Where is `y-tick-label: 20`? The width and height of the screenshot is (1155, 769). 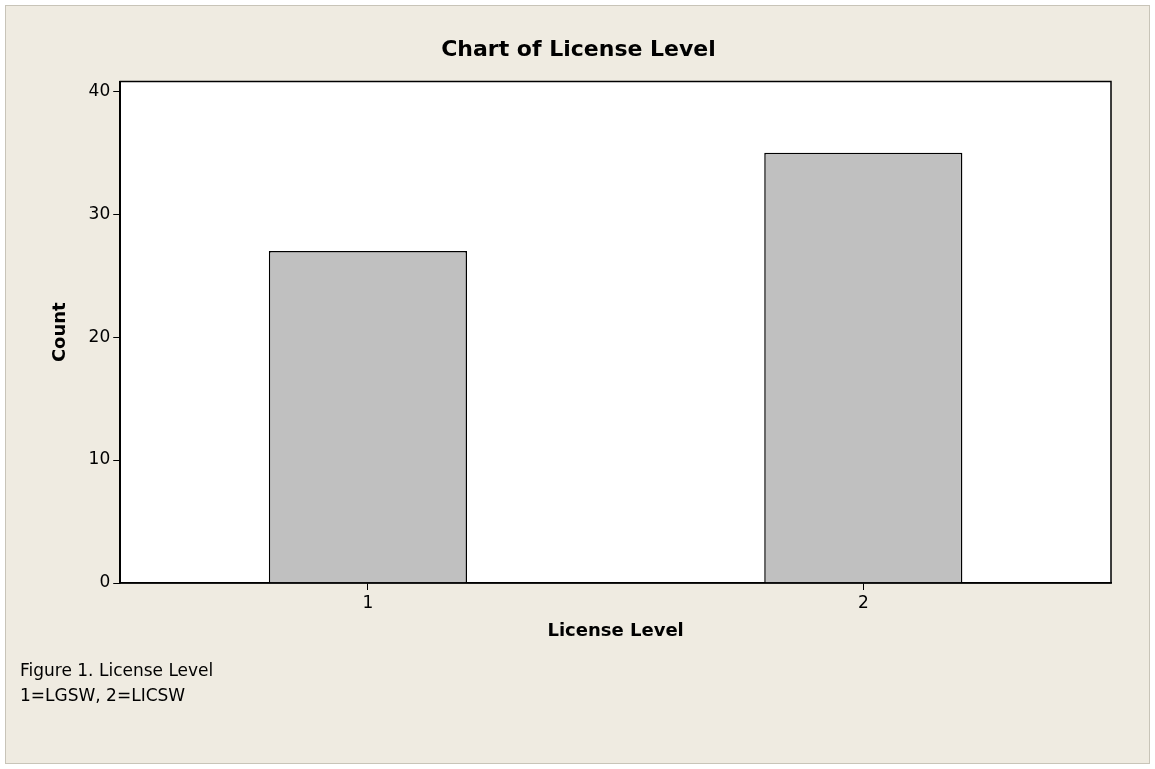 y-tick-label: 20 is located at coordinates (99, 335).